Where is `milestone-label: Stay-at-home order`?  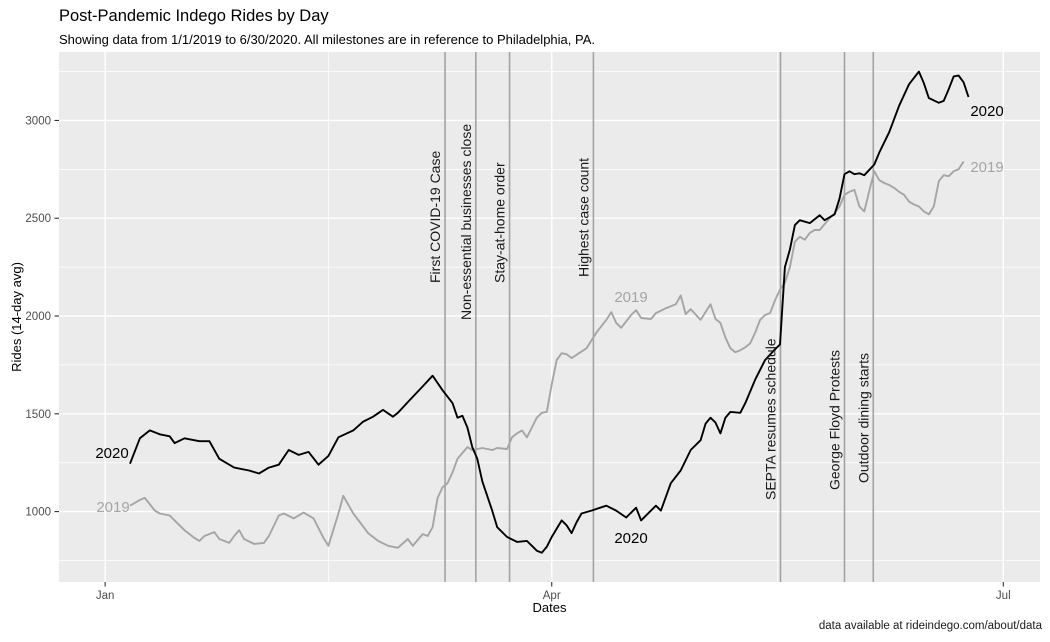
milestone-label: Stay-at-home order is located at coordinates (500, 222).